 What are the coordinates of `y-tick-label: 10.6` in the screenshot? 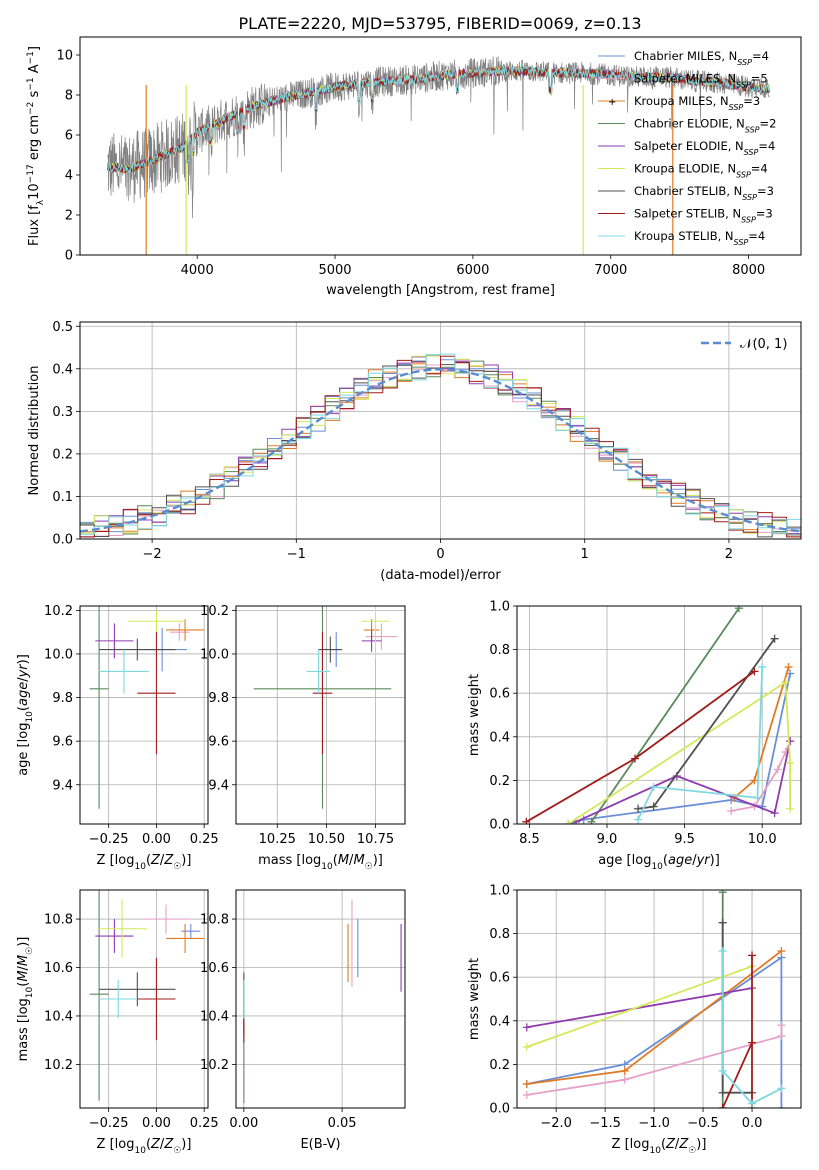 It's located at (214, 968).